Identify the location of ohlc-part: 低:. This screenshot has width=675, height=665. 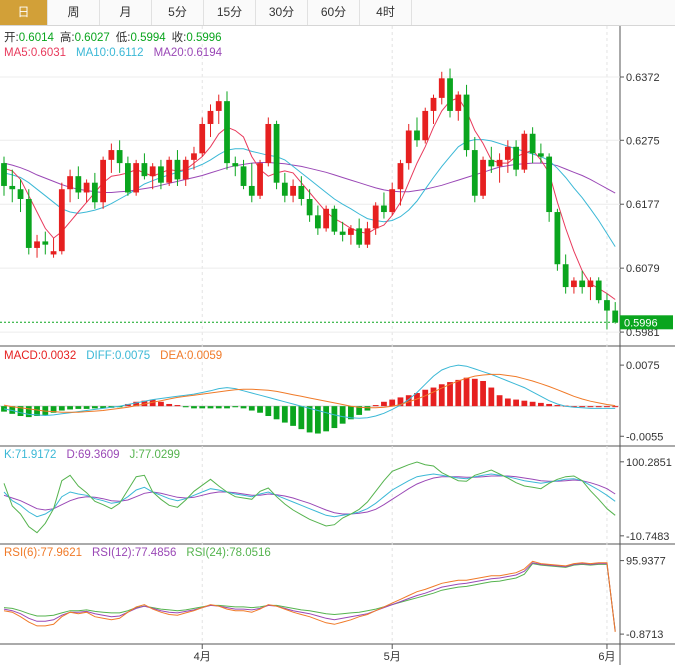
(123, 37).